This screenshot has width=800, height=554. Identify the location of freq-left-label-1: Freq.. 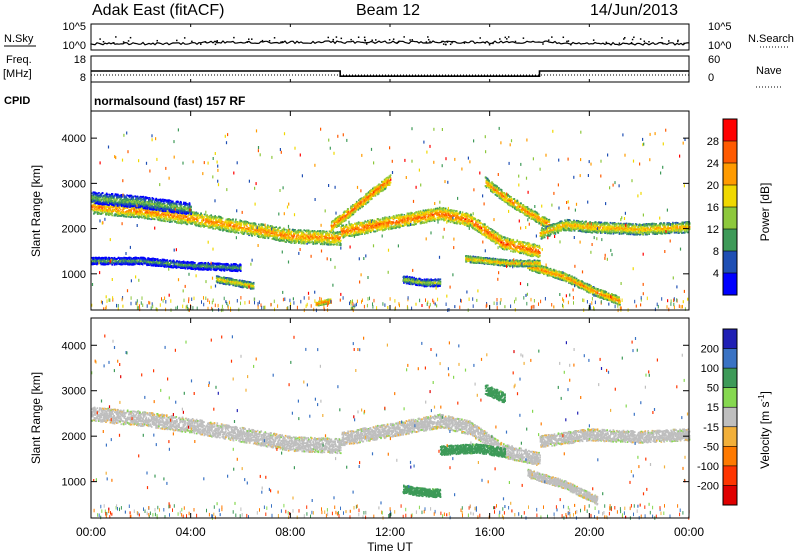
(19, 60).